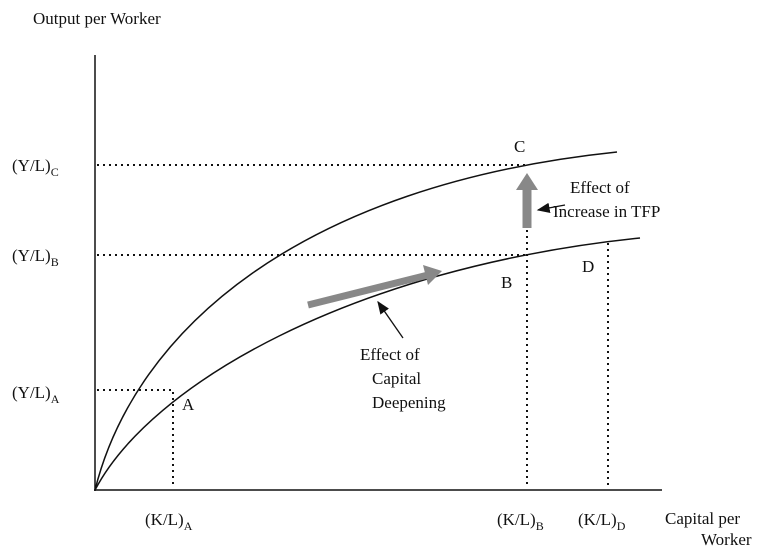  Describe the element at coordinates (396, 378) in the screenshot. I see `annotation: Capital` at that location.